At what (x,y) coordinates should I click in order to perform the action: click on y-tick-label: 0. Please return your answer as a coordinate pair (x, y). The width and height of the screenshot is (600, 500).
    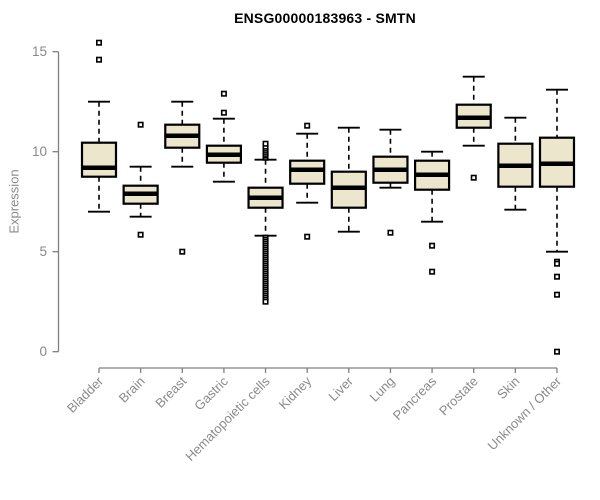
    Looking at the image, I should click on (43, 351).